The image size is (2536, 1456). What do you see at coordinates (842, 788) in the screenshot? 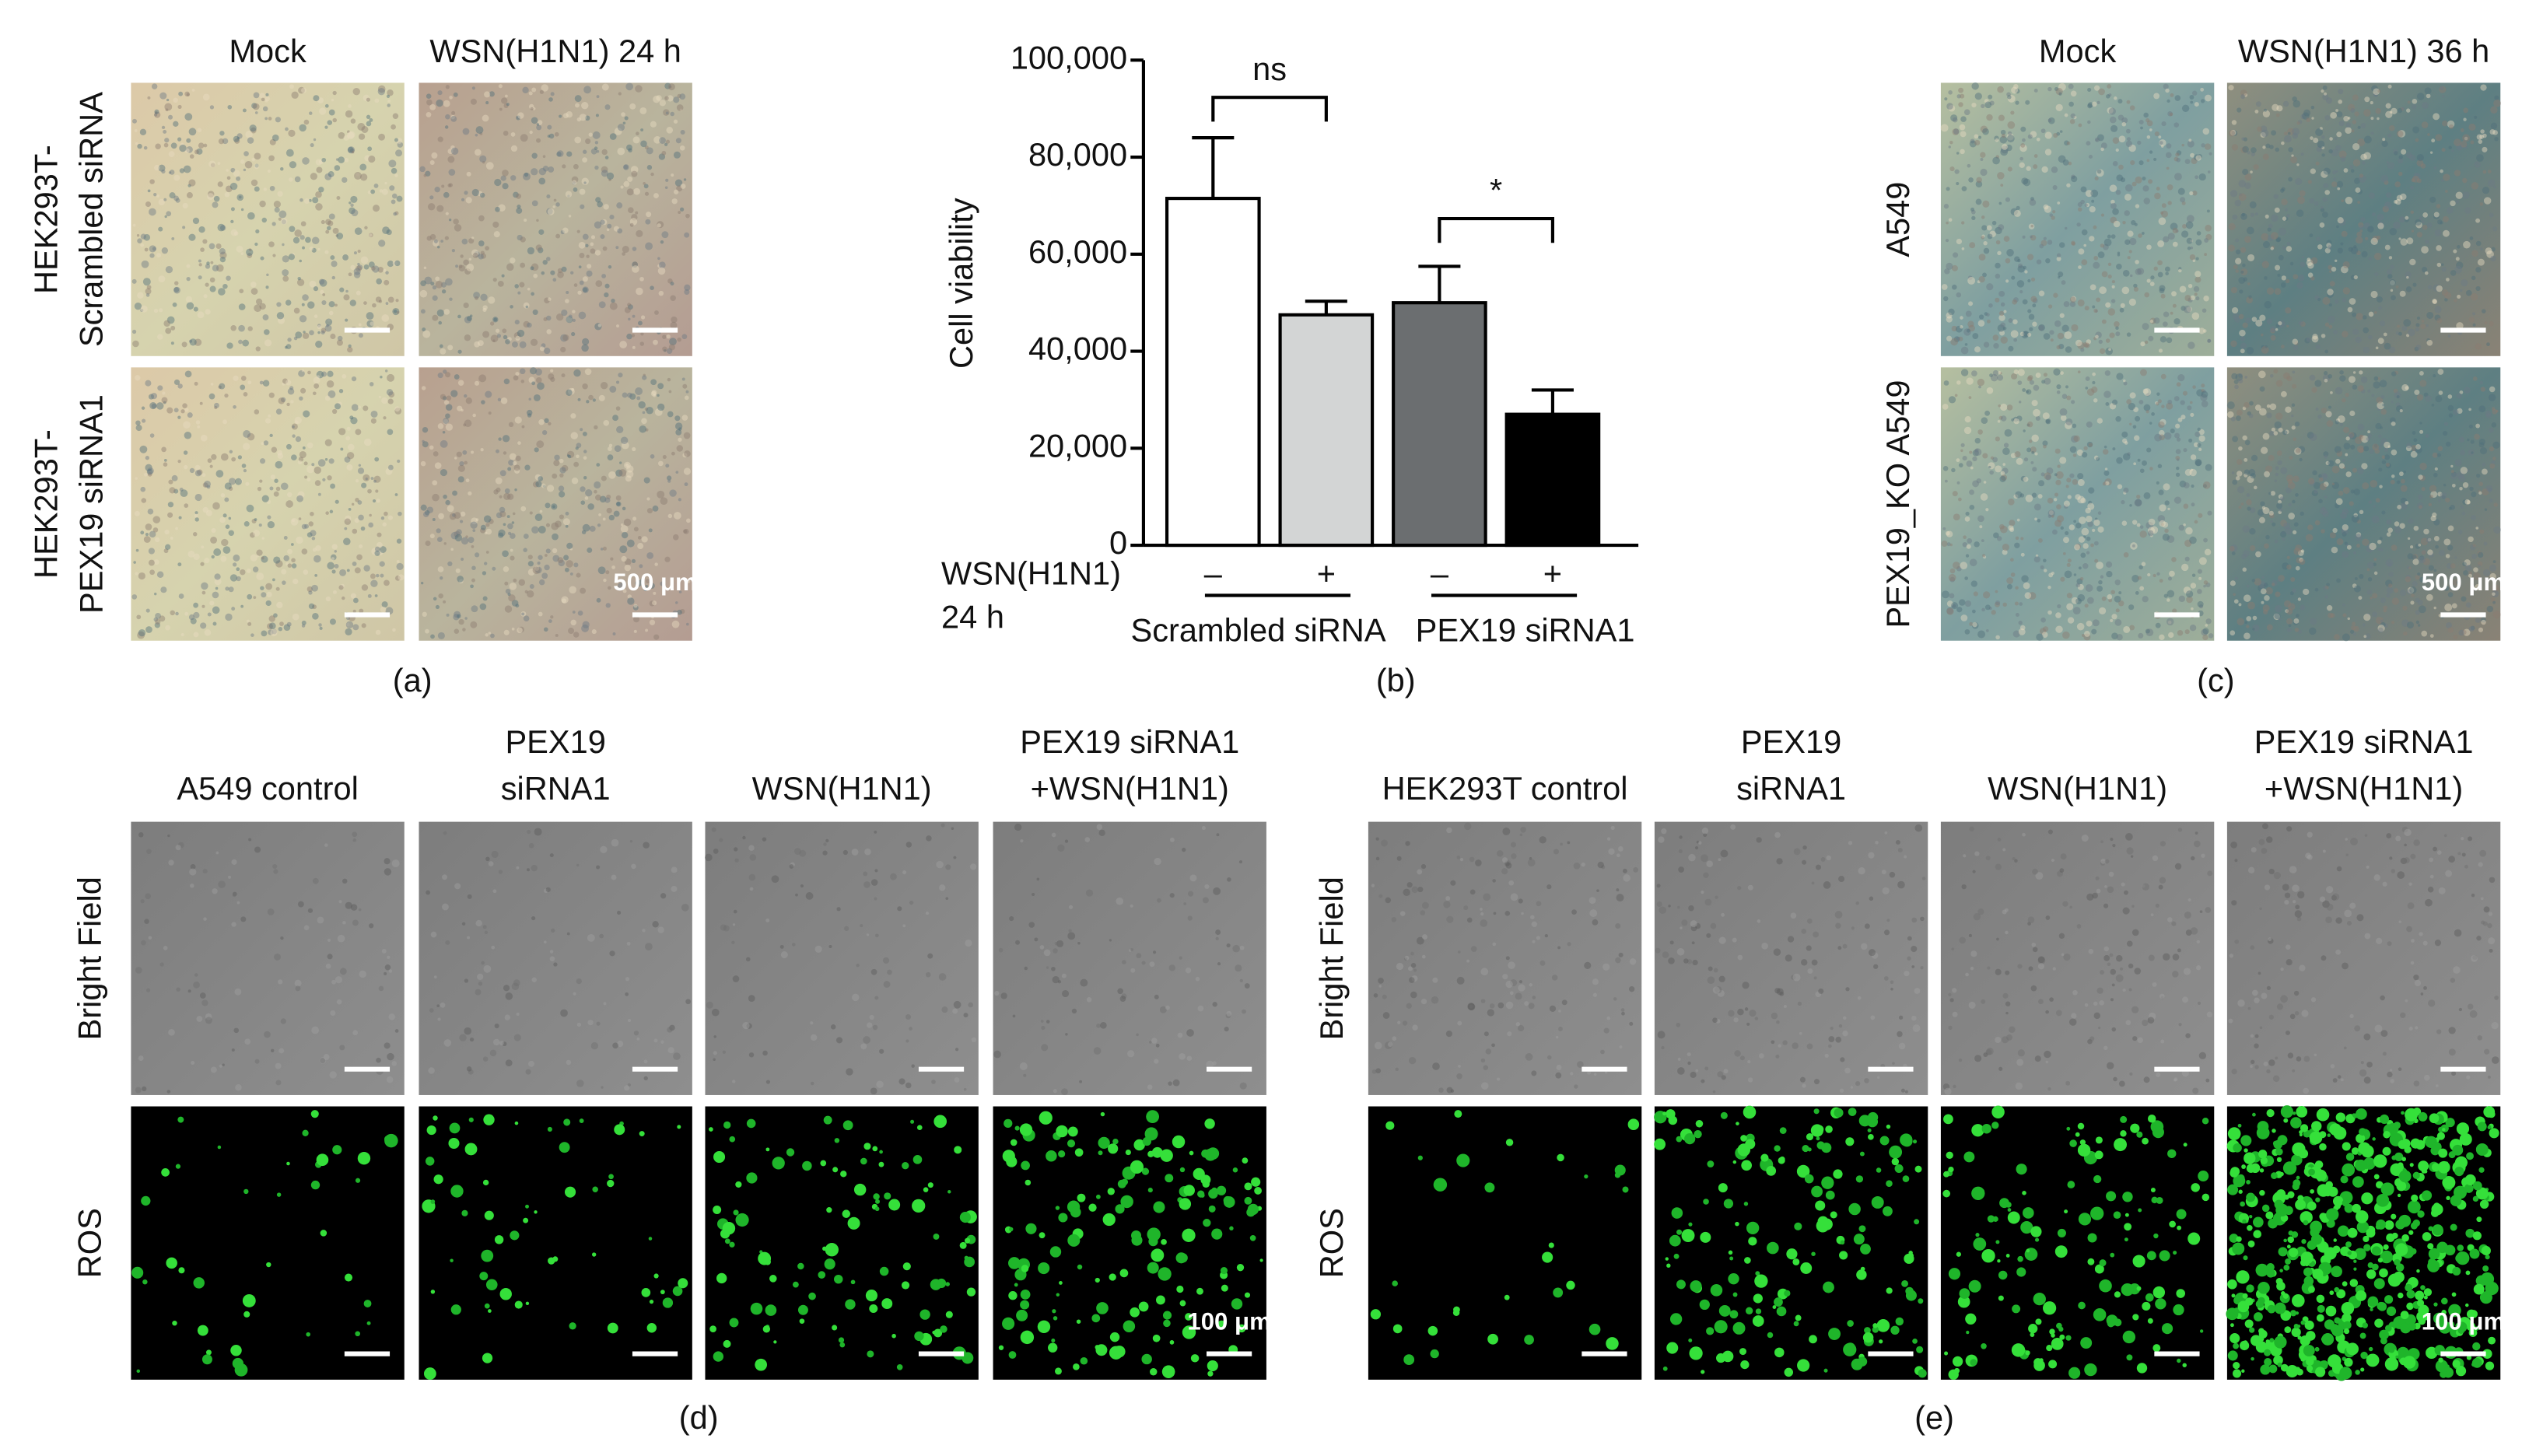
I see `label: WSN(H1N1)` at bounding box center [842, 788].